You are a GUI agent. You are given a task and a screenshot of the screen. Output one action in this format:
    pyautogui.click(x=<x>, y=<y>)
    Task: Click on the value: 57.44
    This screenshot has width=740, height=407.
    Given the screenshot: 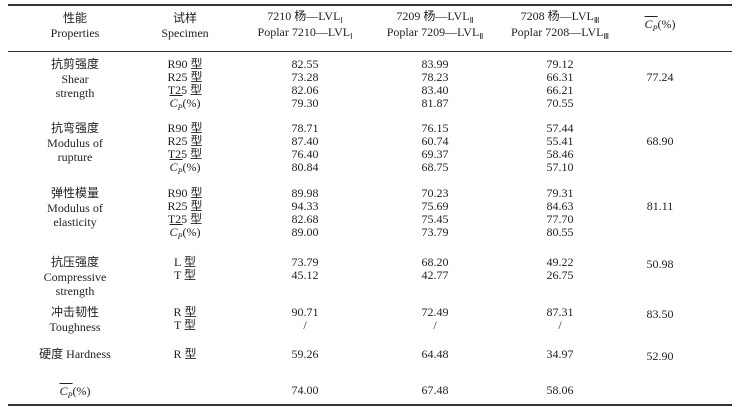 What is the action you would take?
    pyautogui.click(x=560, y=128)
    